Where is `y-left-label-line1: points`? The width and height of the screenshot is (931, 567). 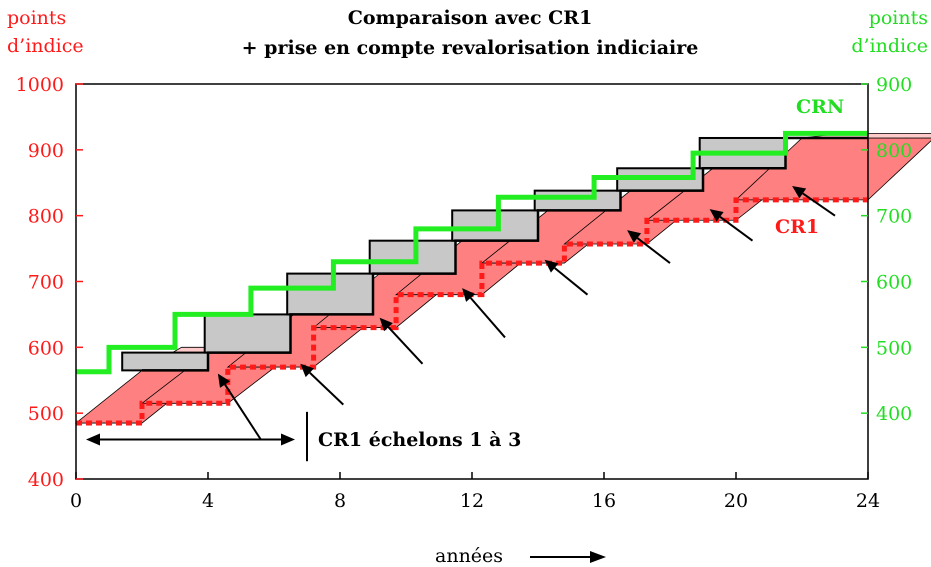 y-left-label-line1: points is located at coordinates (36, 18).